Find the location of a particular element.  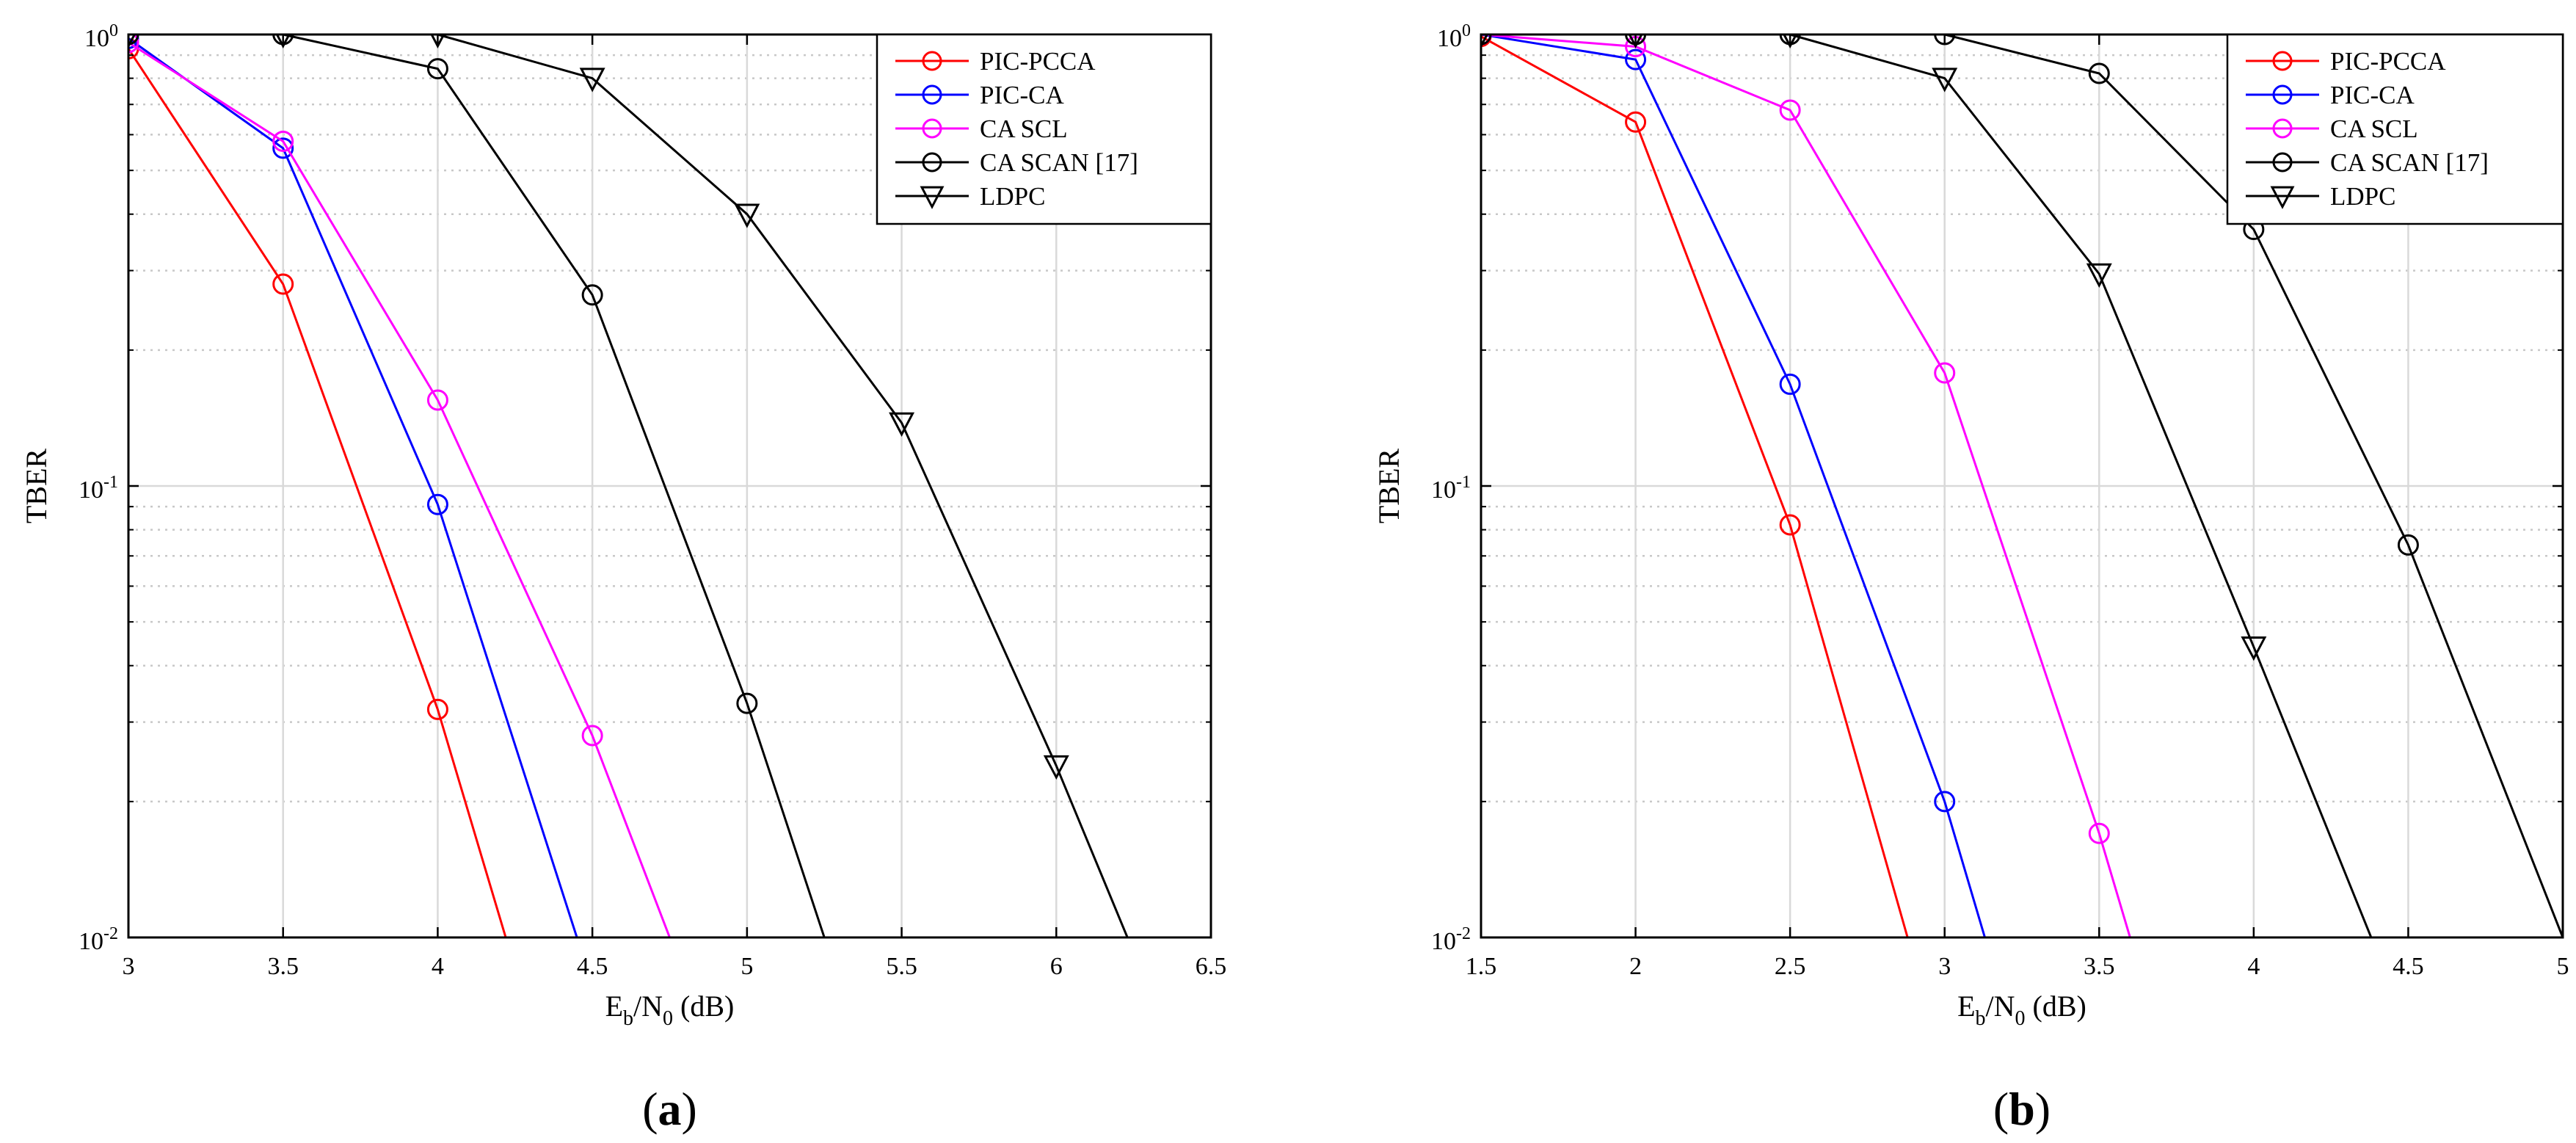

x-tick-label: 1.5 is located at coordinates (1481, 966).